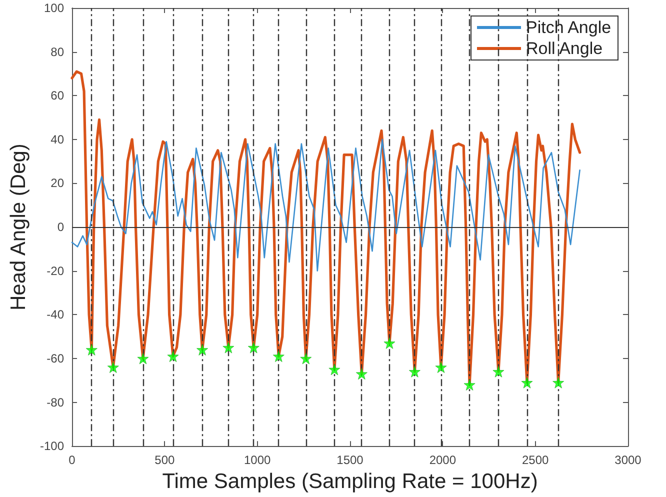 The width and height of the screenshot is (666, 497). Describe the element at coordinates (60, 227) in the screenshot. I see `y-tick-label: 0` at that location.